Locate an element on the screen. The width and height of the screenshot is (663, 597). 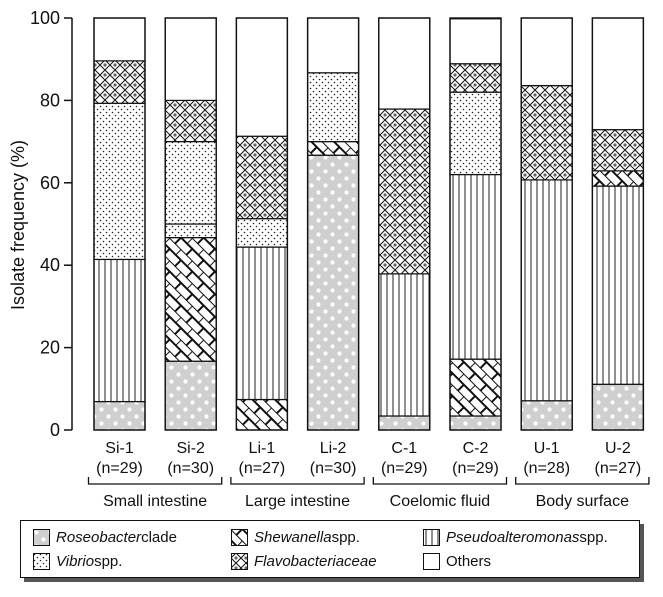
legend-label-shewanella-rest: spp. is located at coordinates (345, 537).